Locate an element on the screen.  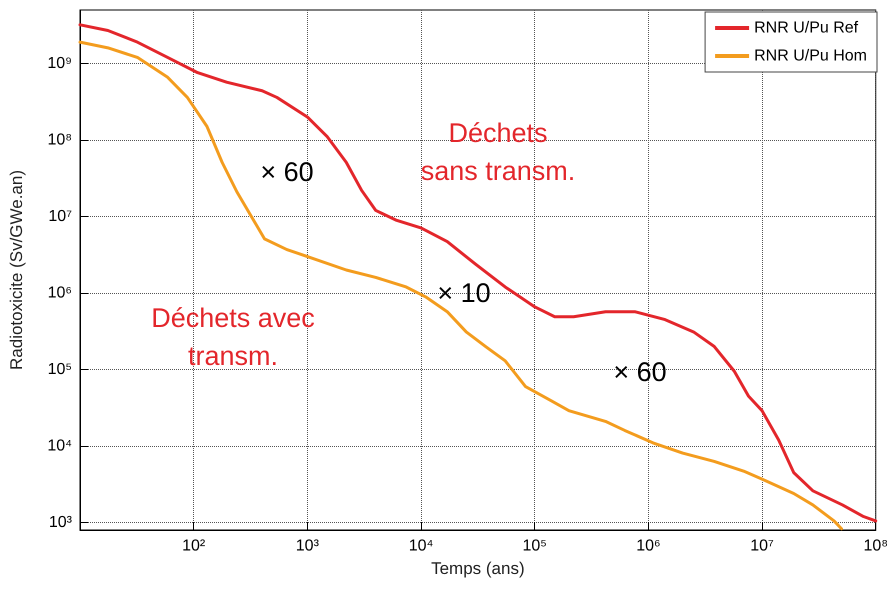
annotation: × 10 is located at coordinates (464, 293).